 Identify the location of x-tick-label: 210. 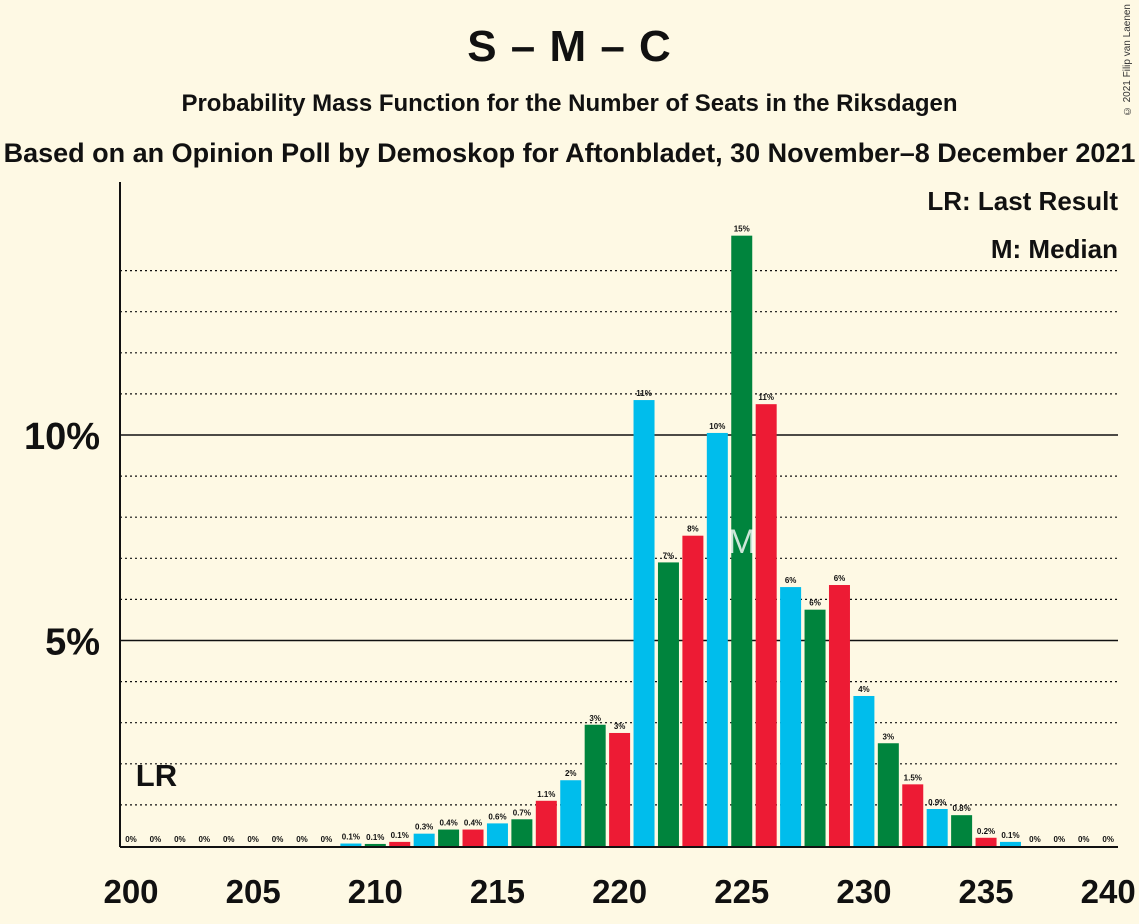
(375, 891).